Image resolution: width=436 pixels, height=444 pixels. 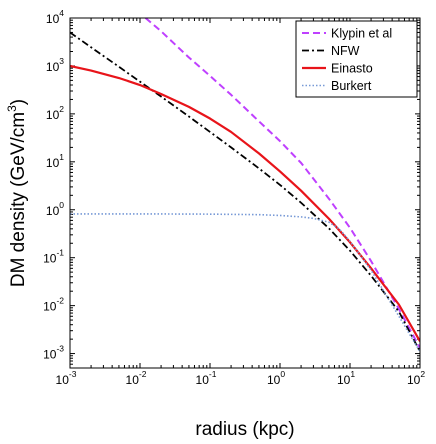 I want to click on y-tick-exp: 2, so click(x=61, y=109).